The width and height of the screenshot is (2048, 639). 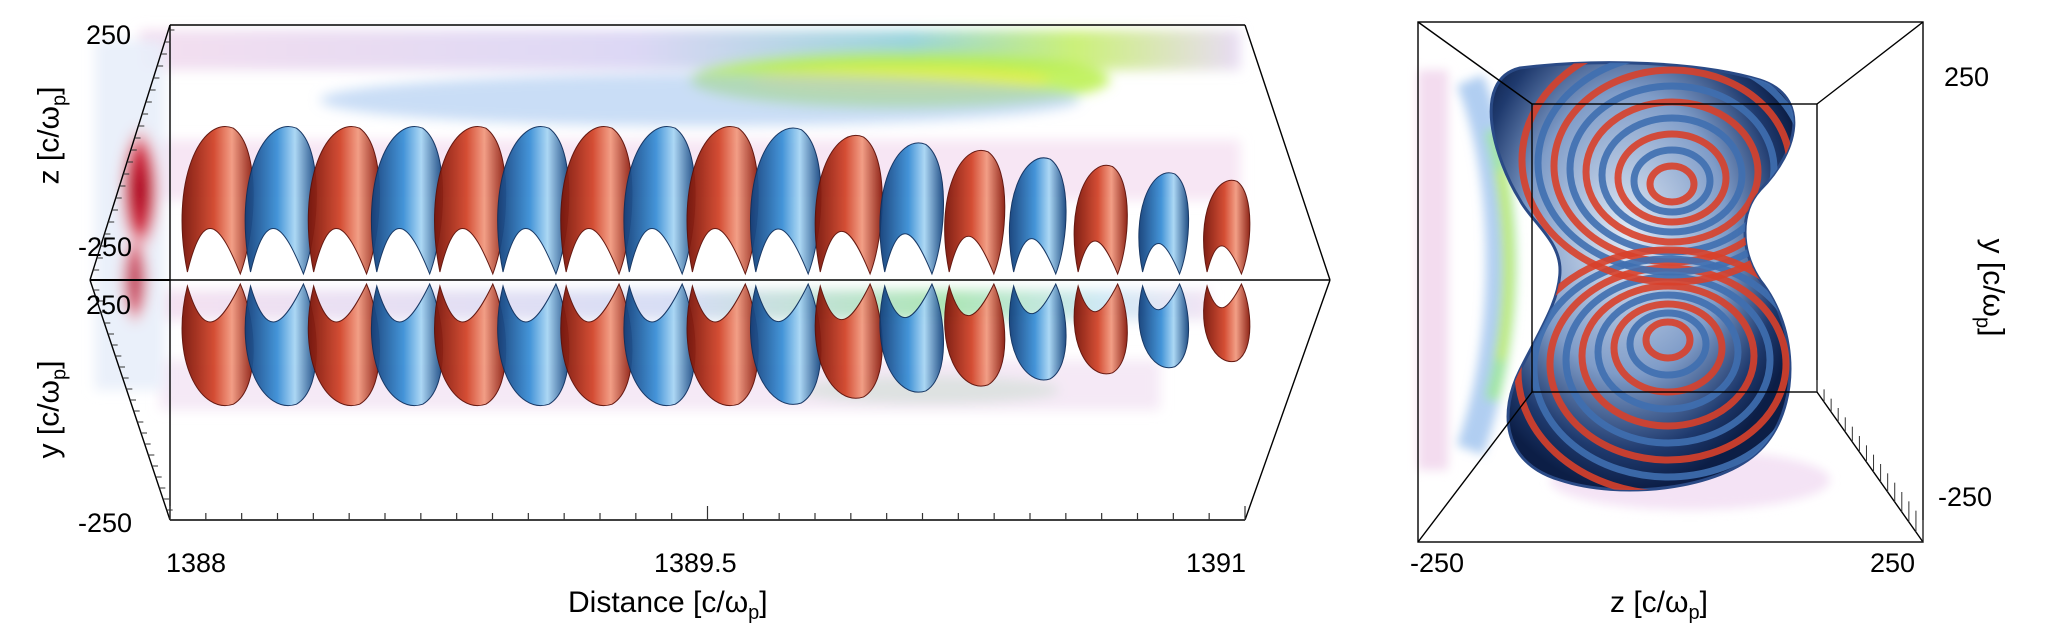 I want to click on right-depth-ticks, so click(x=1870, y=461).